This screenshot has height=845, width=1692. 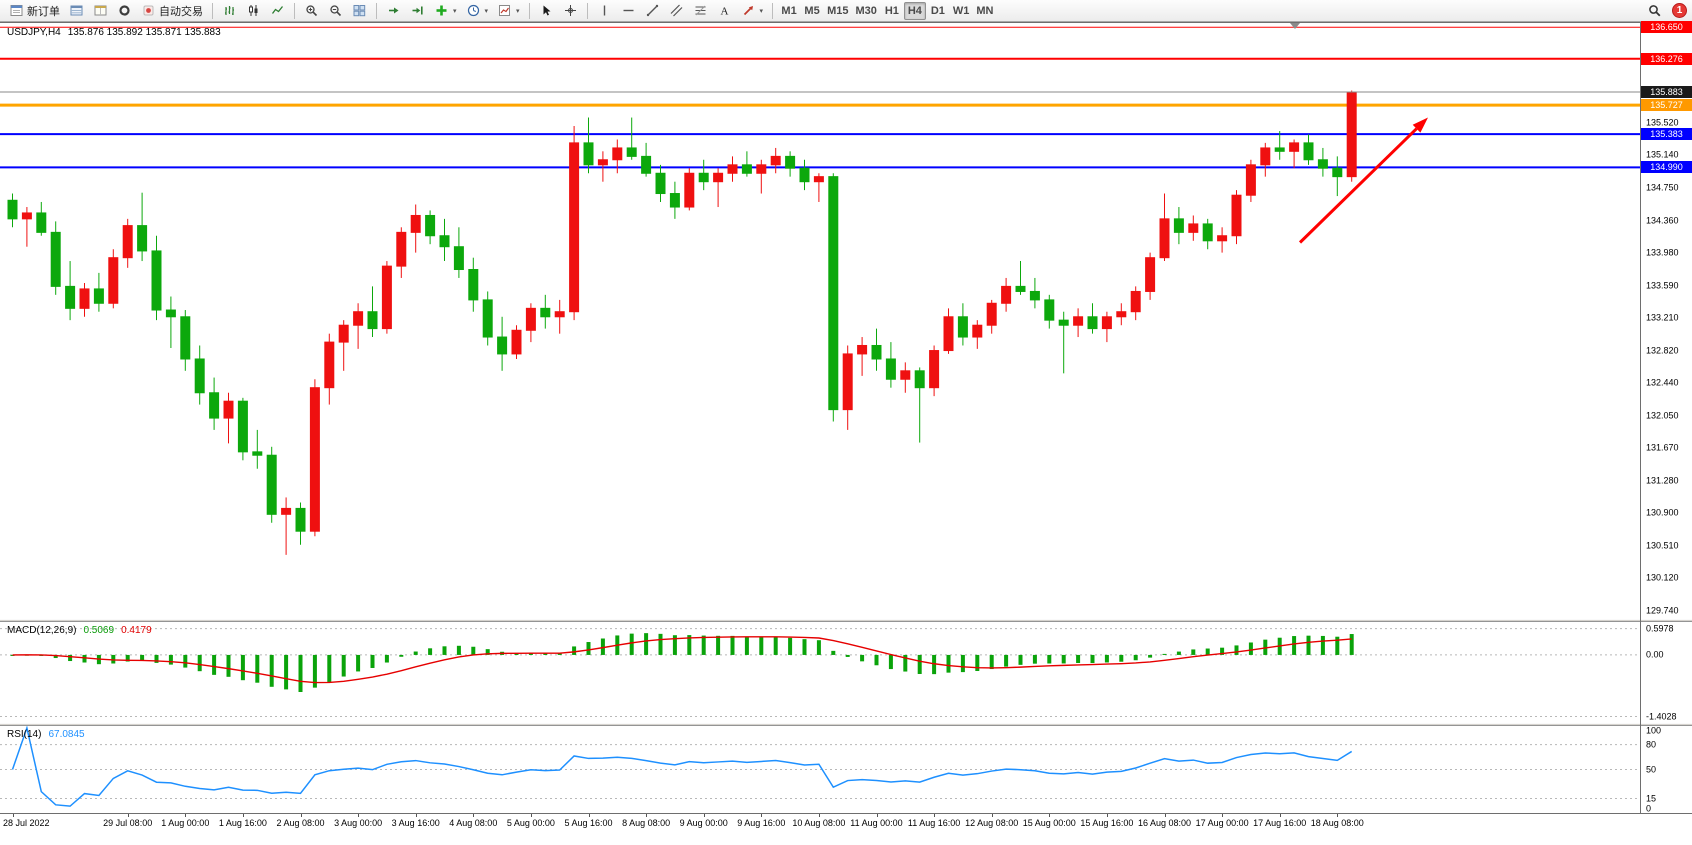 What do you see at coordinates (417, 11) in the screenshot?
I see `chart-shift-button` at bounding box center [417, 11].